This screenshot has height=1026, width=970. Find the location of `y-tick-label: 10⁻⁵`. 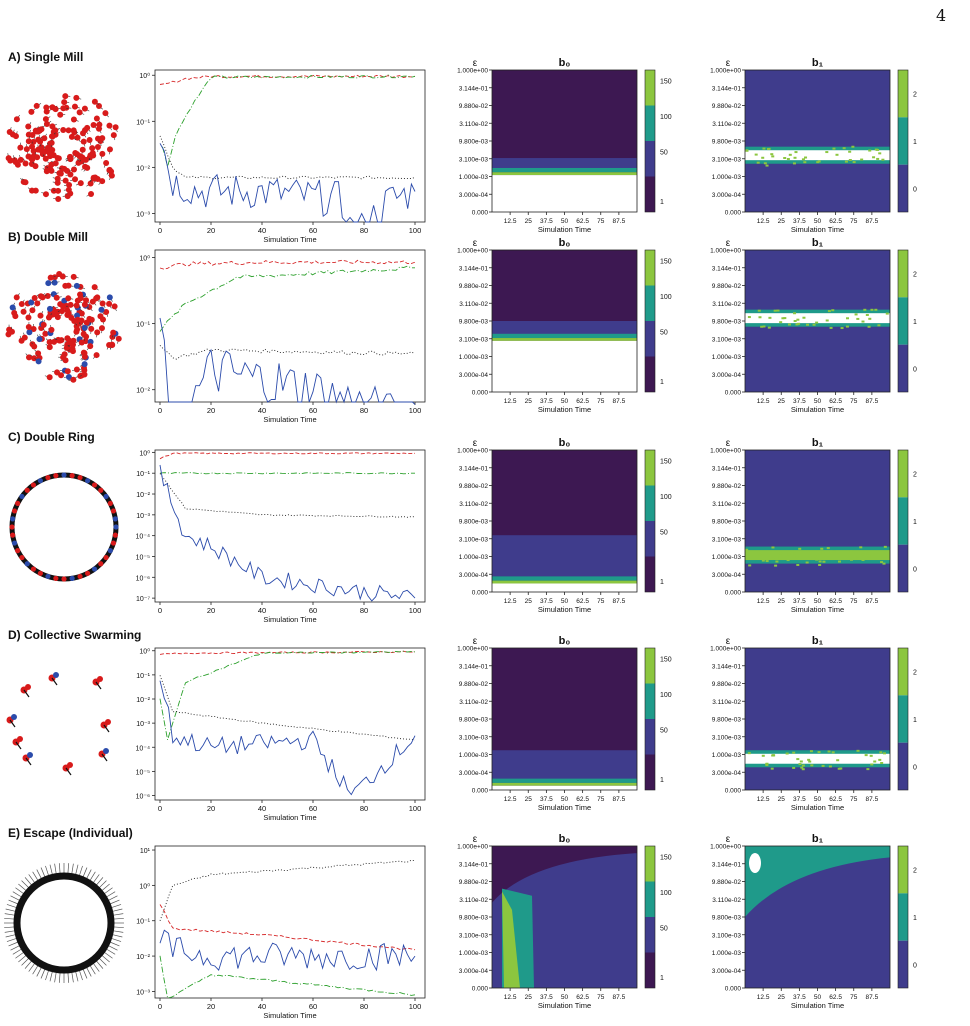

y-tick-label: 10⁻⁵ is located at coordinates (143, 557).